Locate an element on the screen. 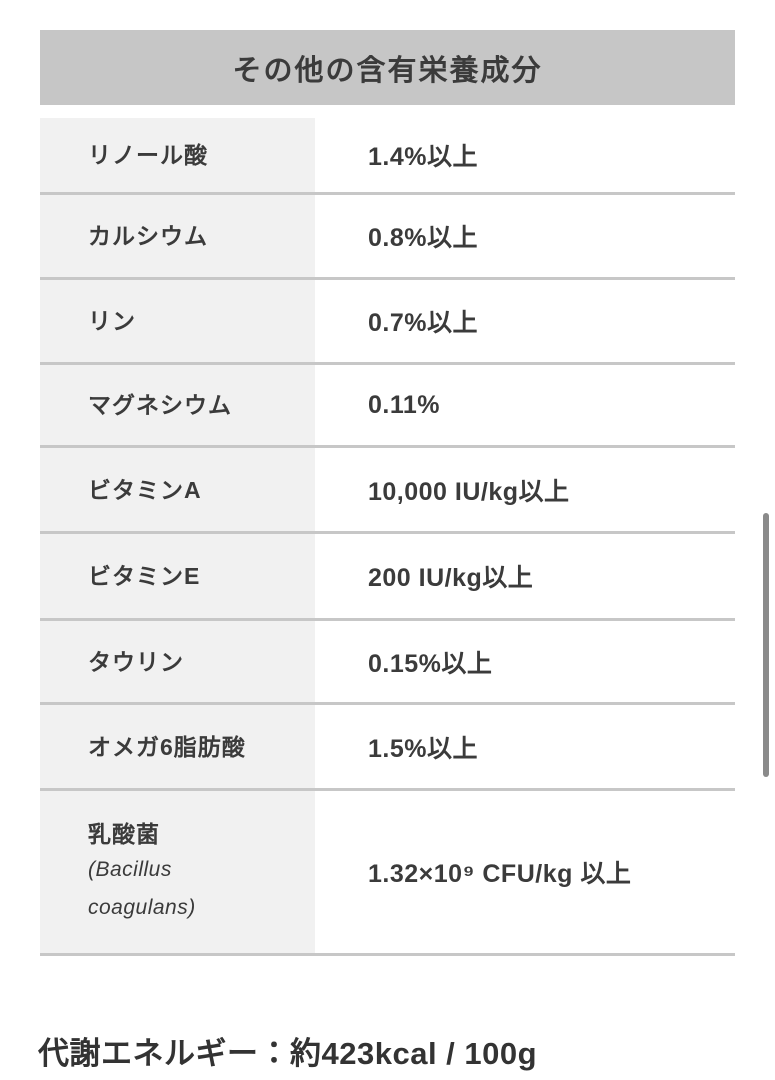 This screenshot has width=775, height=1080. nutrient-value: 1.4%以上 is located at coordinates (525, 155).